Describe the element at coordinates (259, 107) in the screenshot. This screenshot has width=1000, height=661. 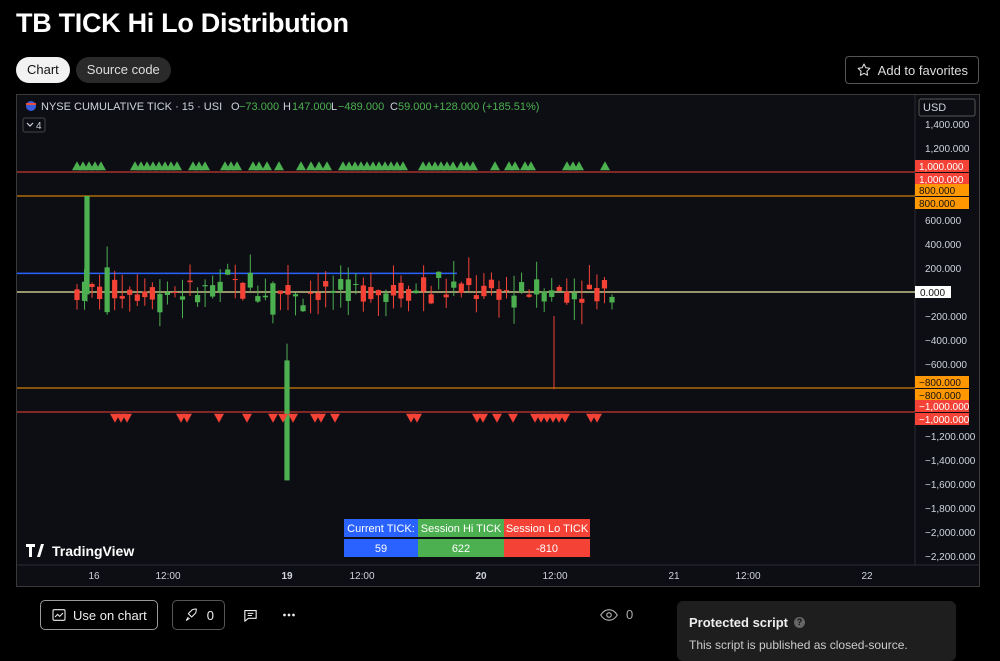
I see `ohlc-o-value: −73.000` at that location.